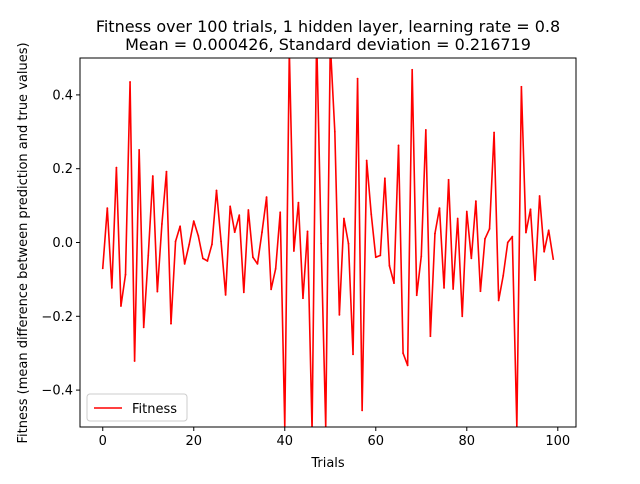 This screenshot has width=640, height=484. I want to click on legend: Fitness, so click(137, 407).